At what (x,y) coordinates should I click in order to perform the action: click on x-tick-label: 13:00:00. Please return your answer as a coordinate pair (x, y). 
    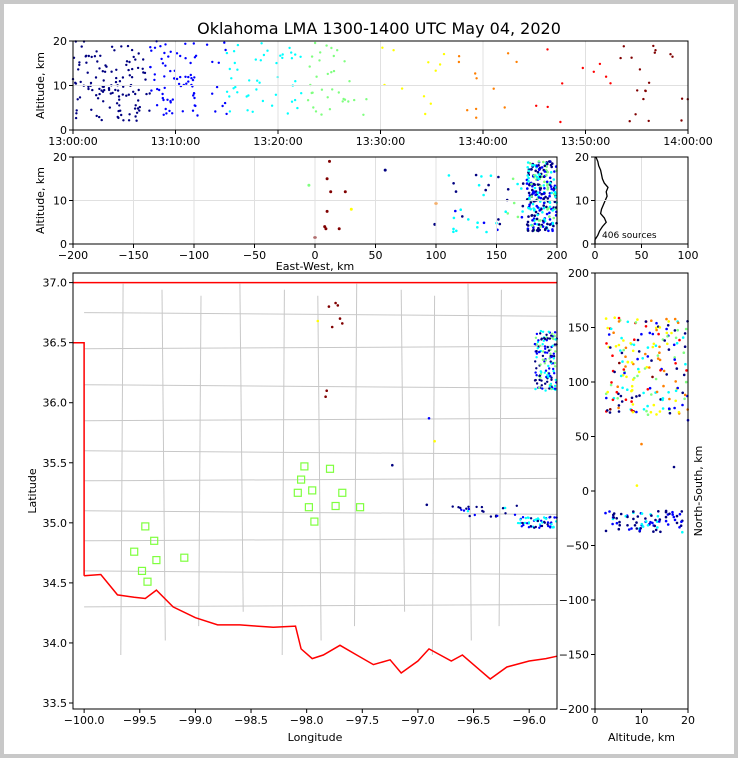
    Looking at the image, I should click on (72, 141).